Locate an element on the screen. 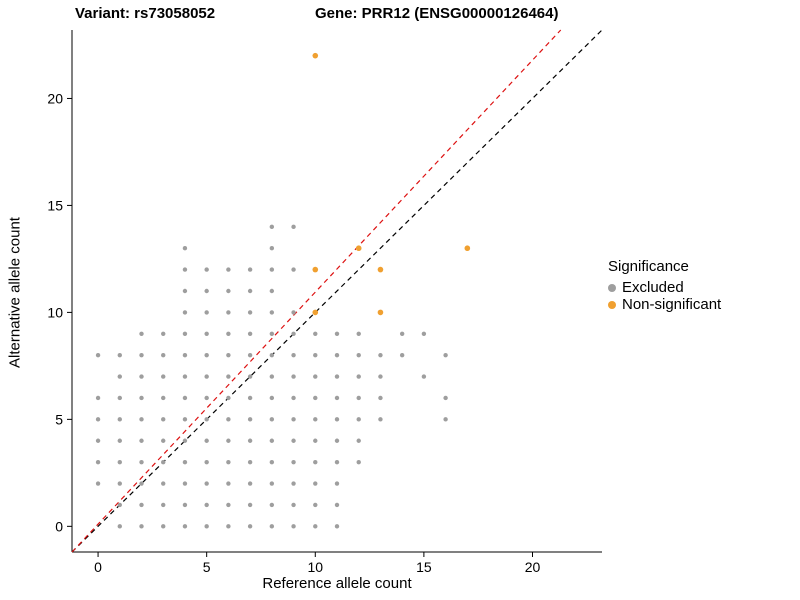  legend-entry-excluded: Excluded is located at coordinates (664, 287).